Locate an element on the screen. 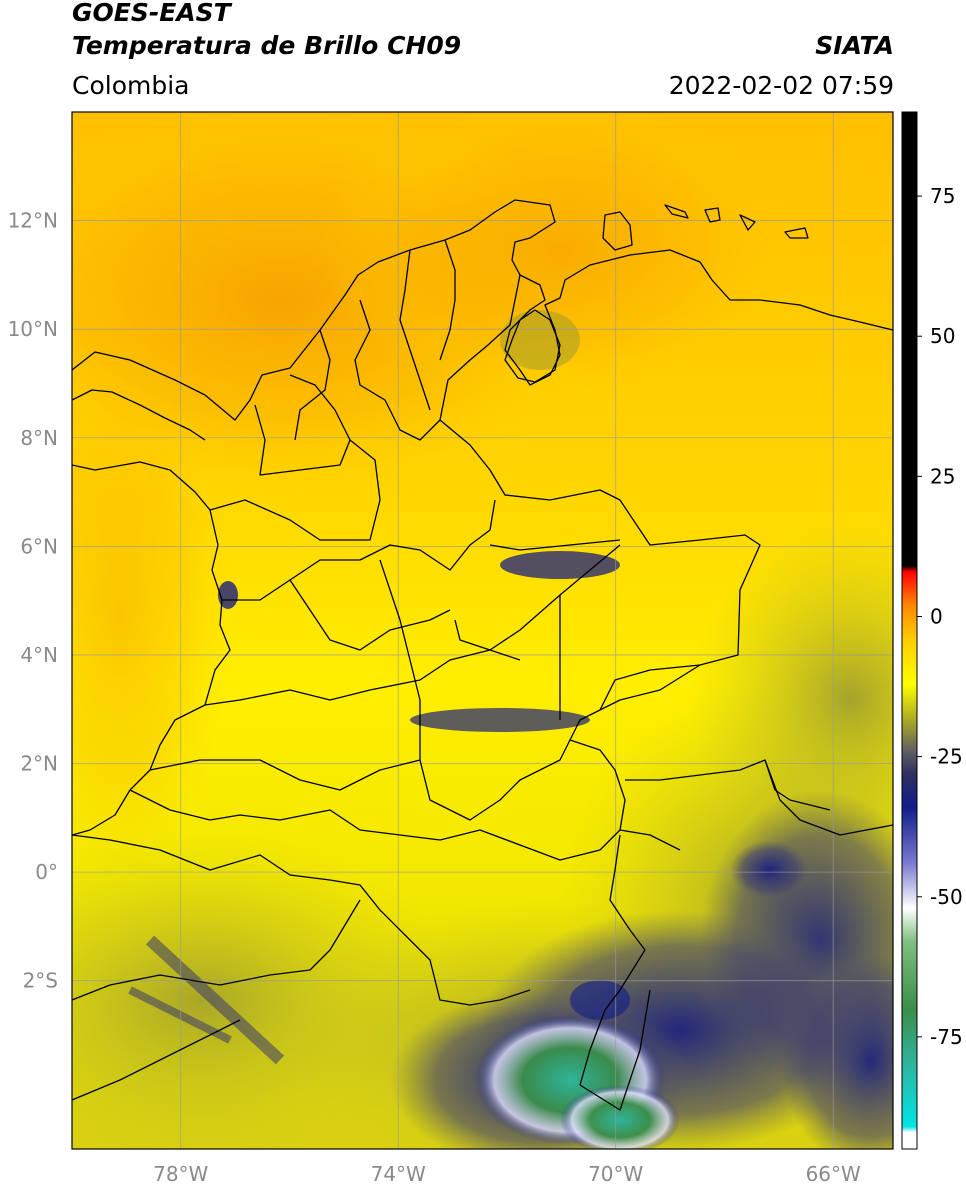  bonaire is located at coordinates (747, 222).